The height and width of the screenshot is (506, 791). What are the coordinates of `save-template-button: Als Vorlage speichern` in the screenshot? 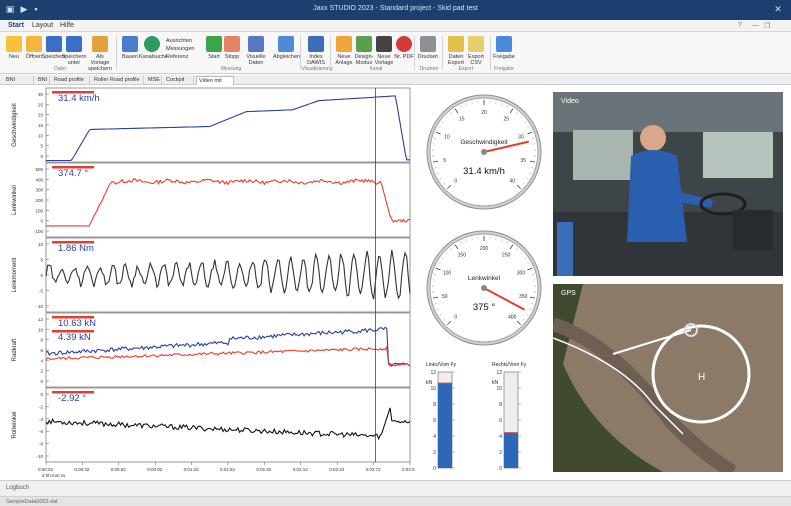 It's located at (100, 63).